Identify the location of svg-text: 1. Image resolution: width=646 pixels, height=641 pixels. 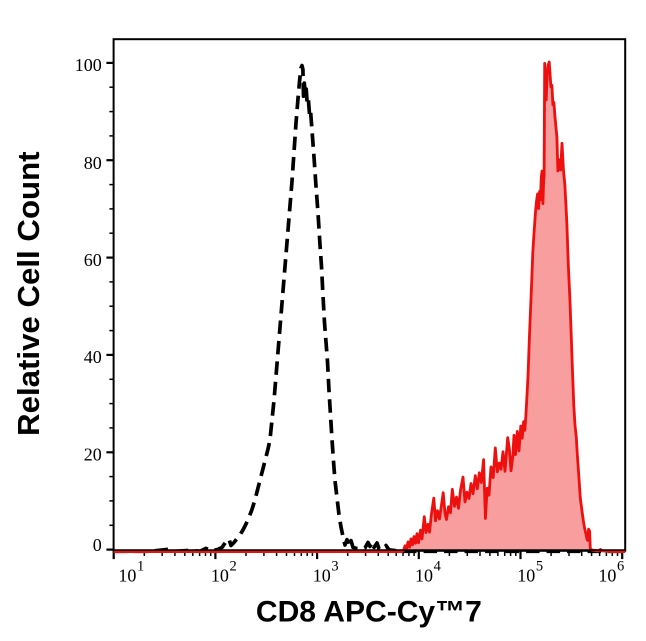
(140, 567).